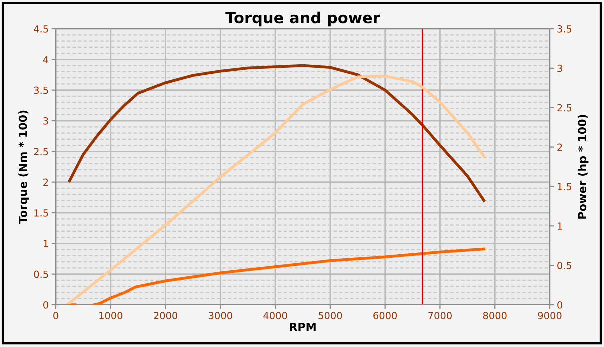 Image resolution: width=604 pixels, height=347 pixels. I want to click on y2-axis-title: Power (hp * 100), so click(583, 167).